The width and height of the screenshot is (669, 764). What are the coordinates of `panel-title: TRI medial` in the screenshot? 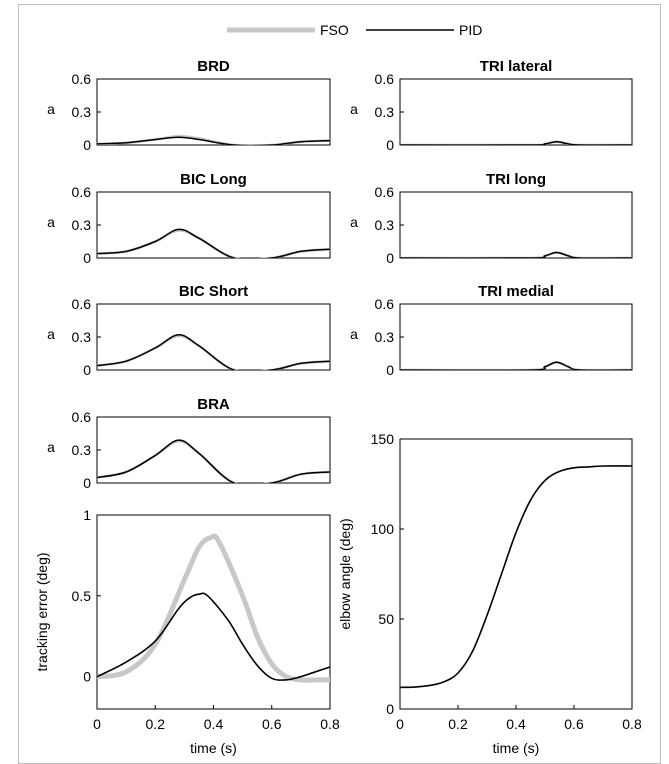 It's located at (516, 291).